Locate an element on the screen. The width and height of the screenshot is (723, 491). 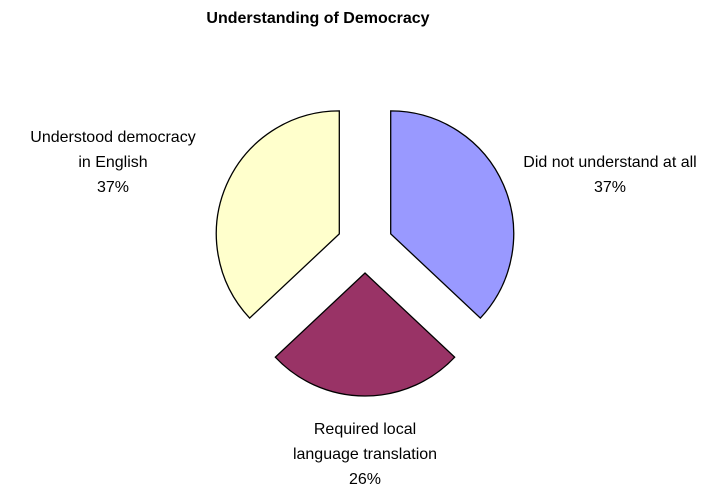
category-label: Understood democracy in English is located at coordinates (113, 150).